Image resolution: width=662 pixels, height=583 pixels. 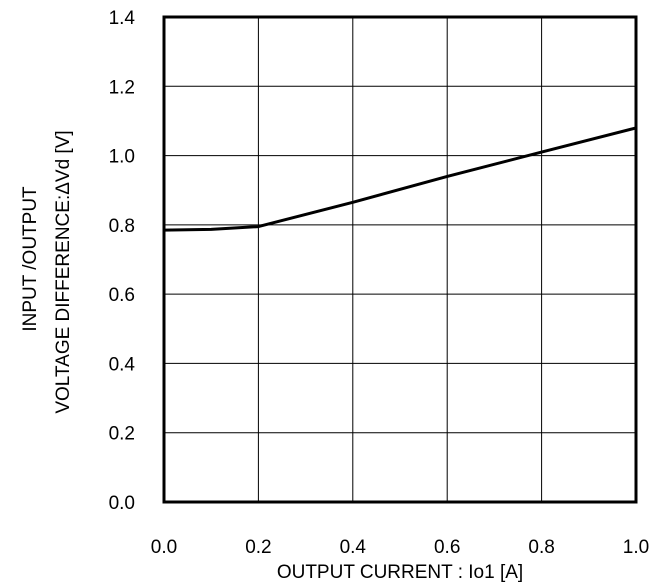 I want to click on y-tick-label: 0.6, so click(x=122, y=295).